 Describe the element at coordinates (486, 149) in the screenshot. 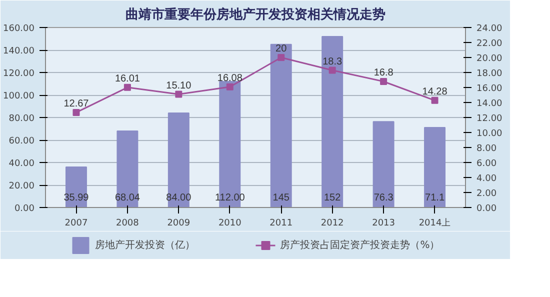

I see `y2-tick-label: 8.00` at that location.